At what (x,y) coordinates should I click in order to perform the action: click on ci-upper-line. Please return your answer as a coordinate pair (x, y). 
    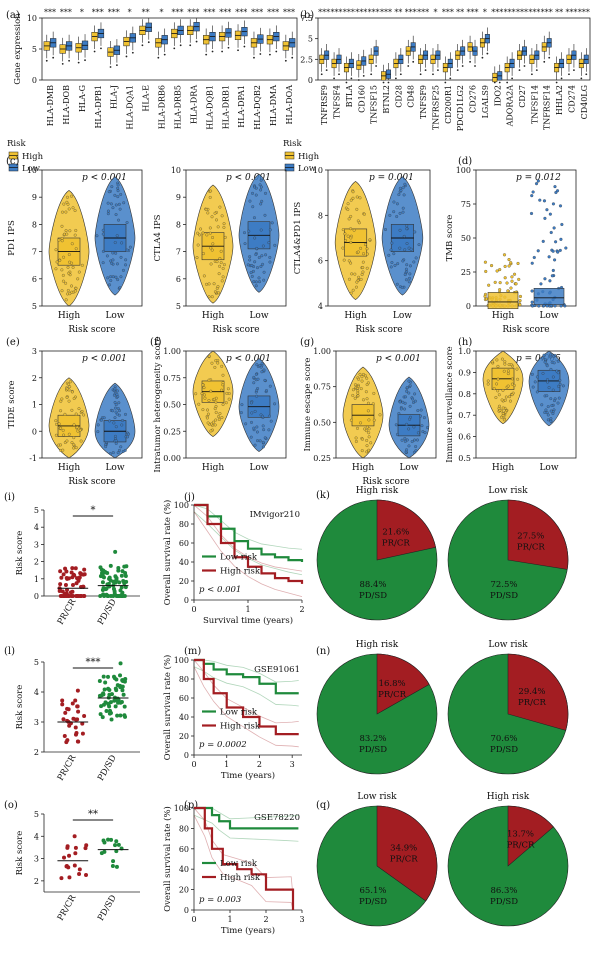
    Looking at the image, I should click on (246, 813).